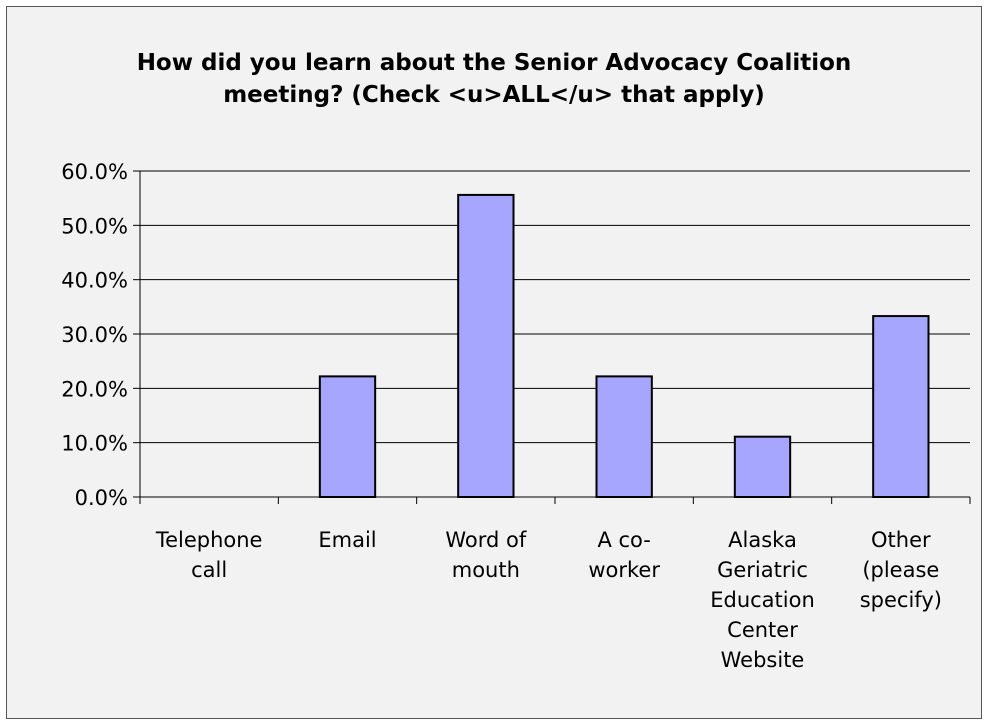  Describe the element at coordinates (94, 444) in the screenshot. I see `y-tick-label: 10.0%` at that location.